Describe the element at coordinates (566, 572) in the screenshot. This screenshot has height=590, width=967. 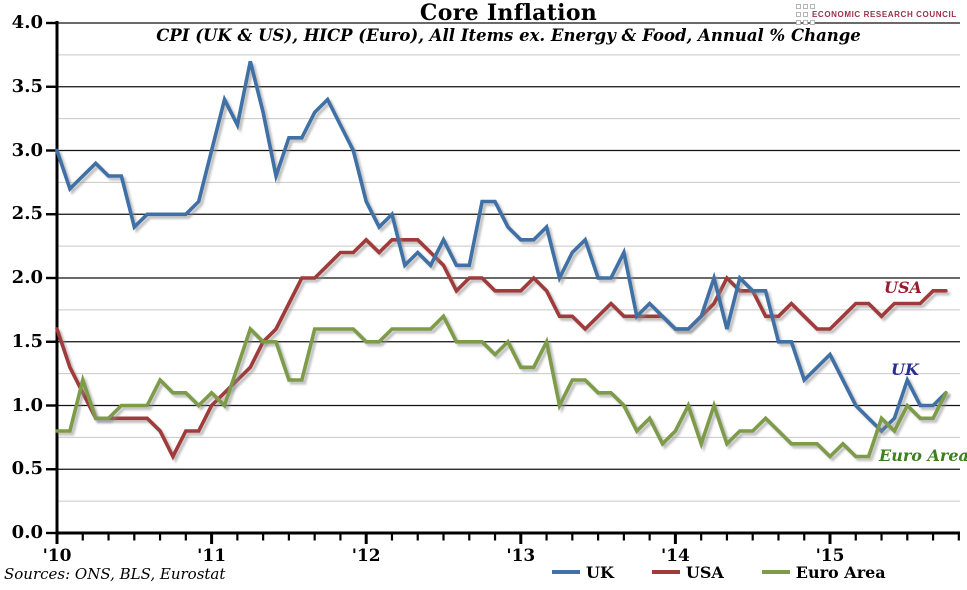
I see `uk-line-swatch` at that location.